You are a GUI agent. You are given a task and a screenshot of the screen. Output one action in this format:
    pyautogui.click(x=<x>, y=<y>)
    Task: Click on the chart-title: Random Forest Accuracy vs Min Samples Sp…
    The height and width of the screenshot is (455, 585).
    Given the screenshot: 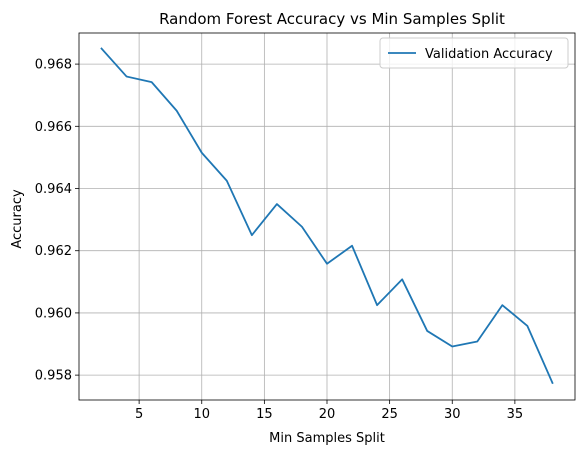 What is the action you would take?
    pyautogui.click(x=332, y=19)
    